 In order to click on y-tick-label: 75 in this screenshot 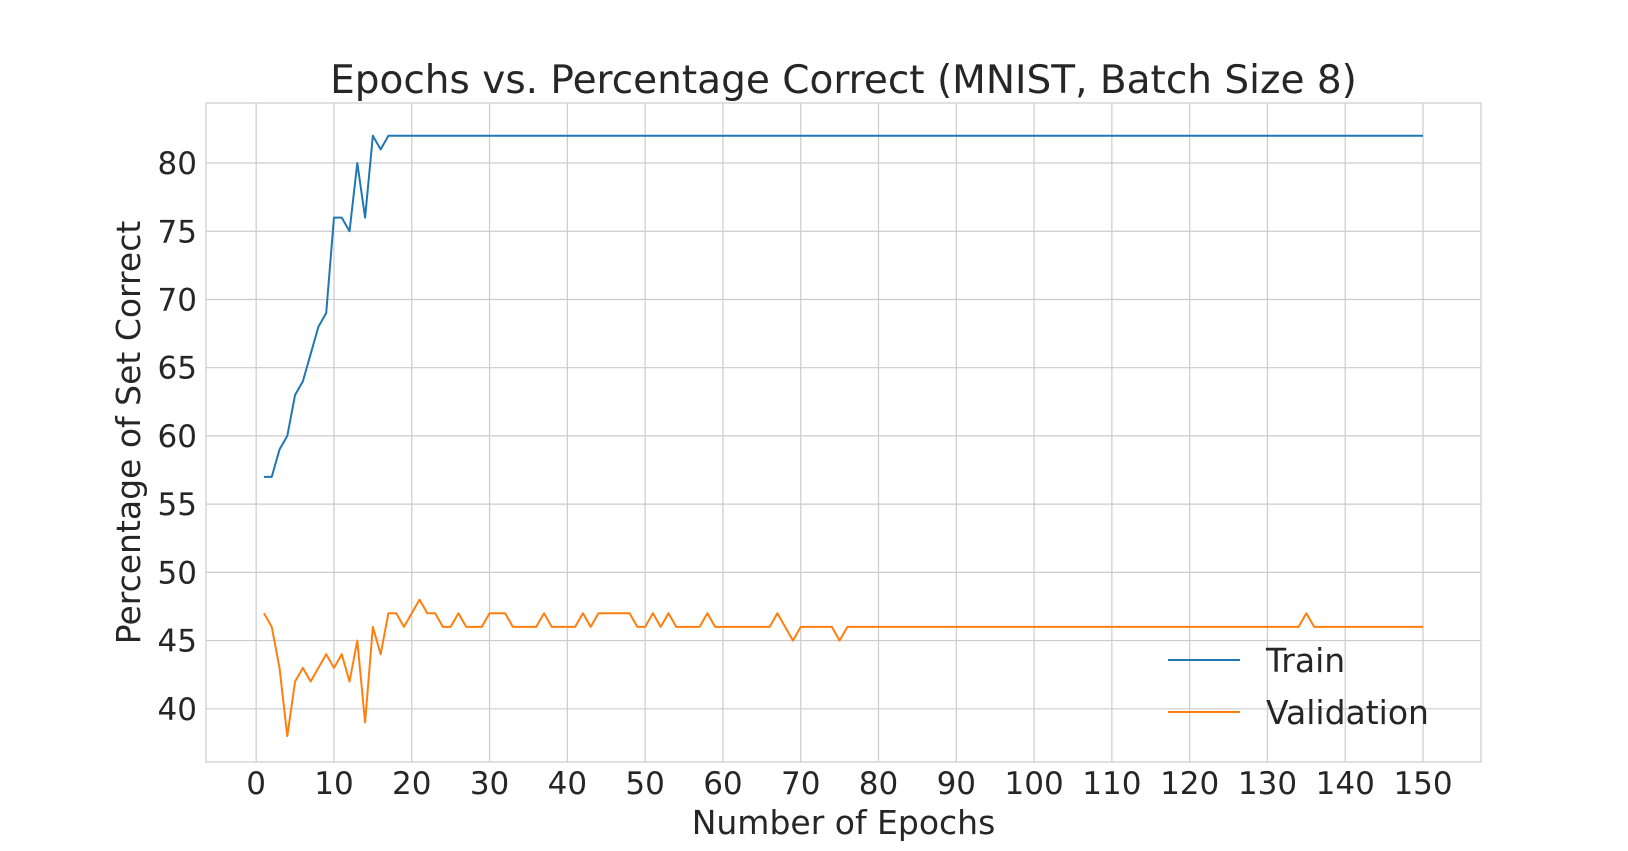, I will do `click(177, 232)`.